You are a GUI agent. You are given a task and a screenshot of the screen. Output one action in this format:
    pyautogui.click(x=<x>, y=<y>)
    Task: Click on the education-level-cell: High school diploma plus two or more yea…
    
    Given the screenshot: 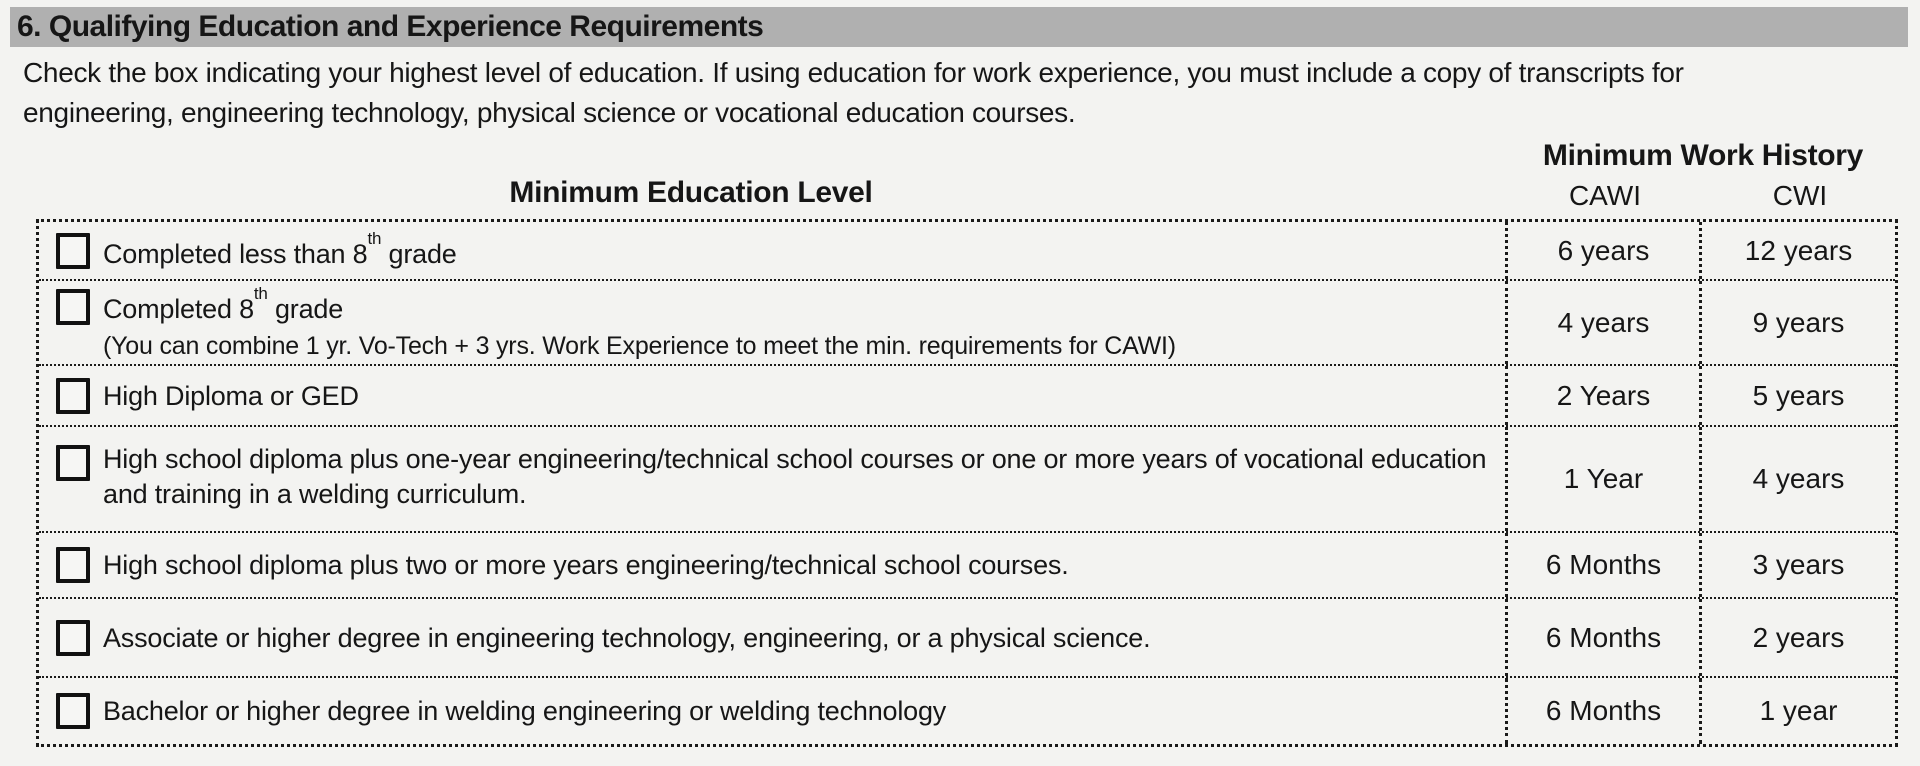 What is the action you would take?
    pyautogui.click(x=772, y=565)
    